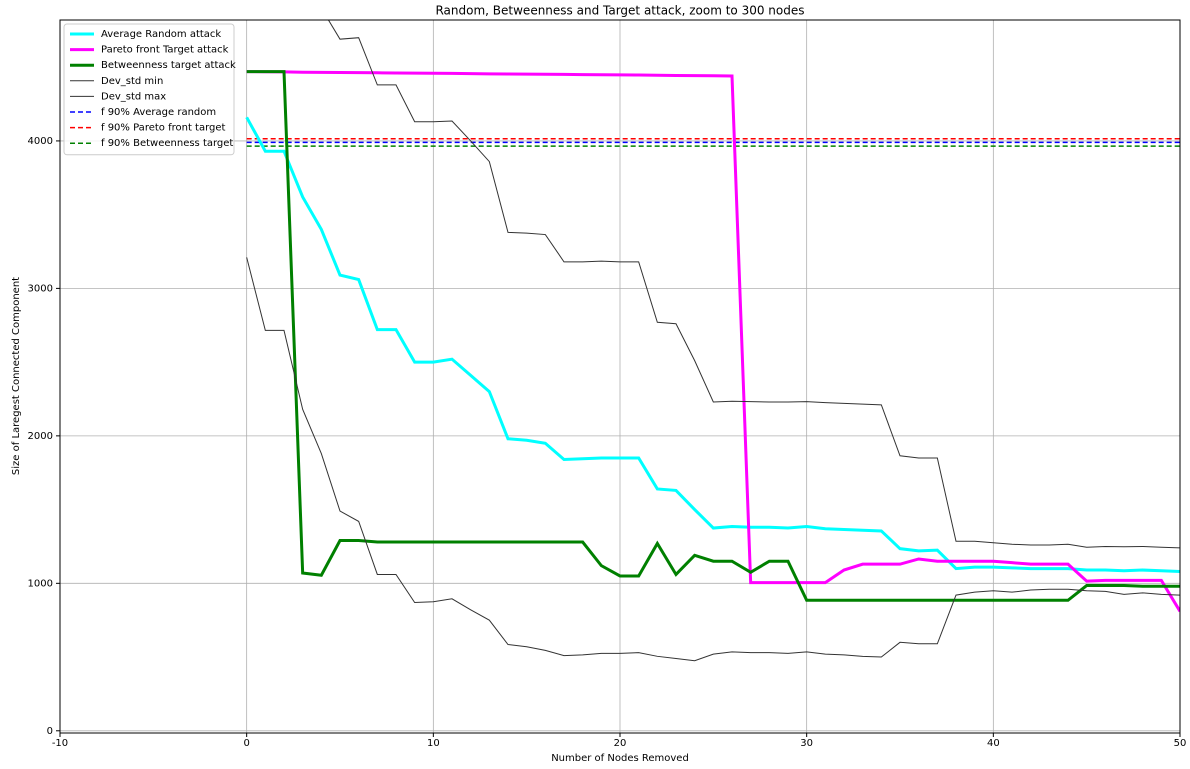 The height and width of the screenshot is (769, 1190). Describe the element at coordinates (620, 743) in the screenshot. I see `x-tick-label: 20` at that location.